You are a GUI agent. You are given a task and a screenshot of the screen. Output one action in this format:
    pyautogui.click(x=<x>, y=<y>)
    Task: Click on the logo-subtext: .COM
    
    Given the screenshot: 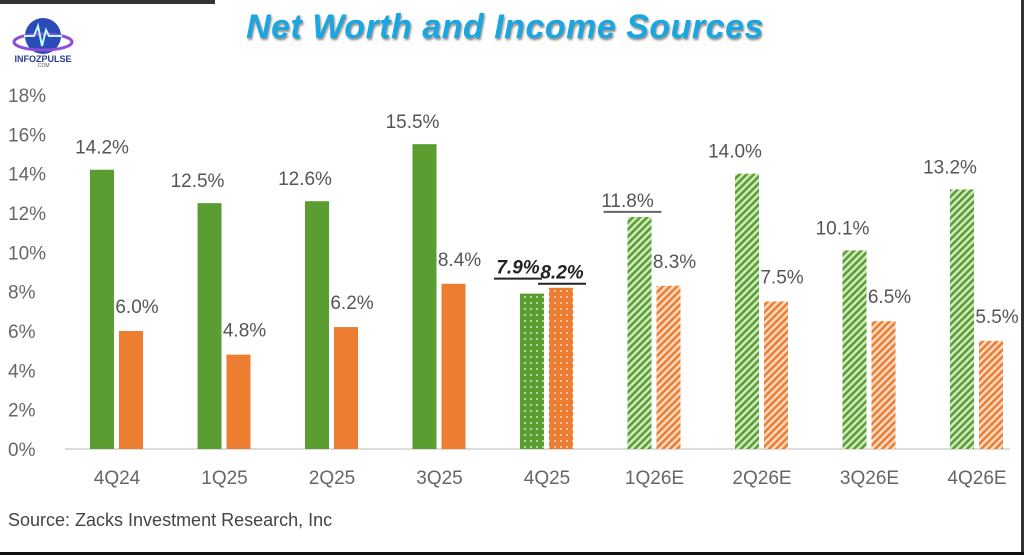 What is the action you would take?
    pyautogui.click(x=43, y=66)
    